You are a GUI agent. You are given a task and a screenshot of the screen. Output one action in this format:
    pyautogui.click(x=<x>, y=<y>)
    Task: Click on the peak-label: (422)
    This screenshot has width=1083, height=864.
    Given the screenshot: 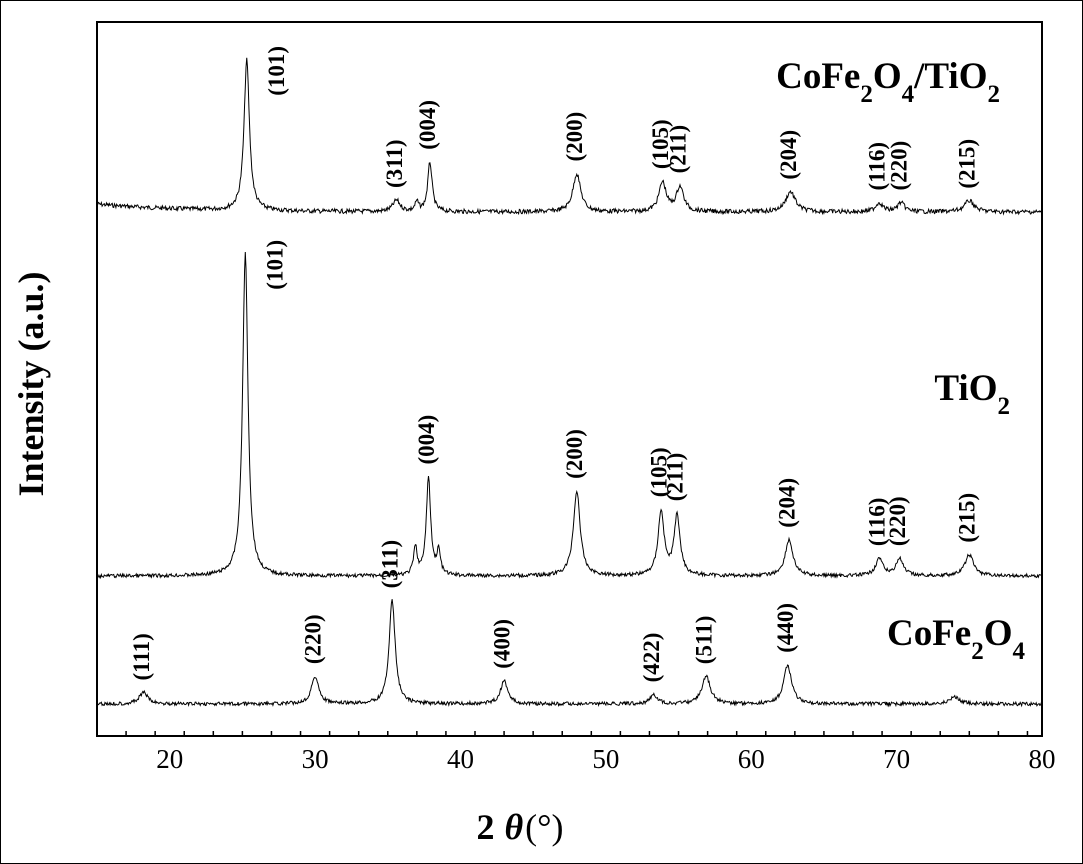 What is the action you would take?
    pyautogui.click(x=651, y=658)
    